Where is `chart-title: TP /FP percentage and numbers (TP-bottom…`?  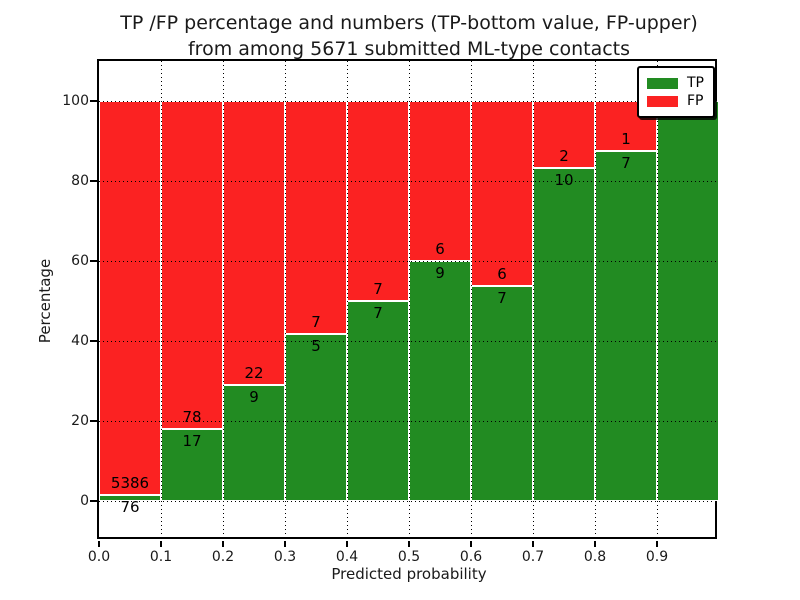 chart-title: TP /FP percentage and numbers (TP-bottom… is located at coordinates (409, 36).